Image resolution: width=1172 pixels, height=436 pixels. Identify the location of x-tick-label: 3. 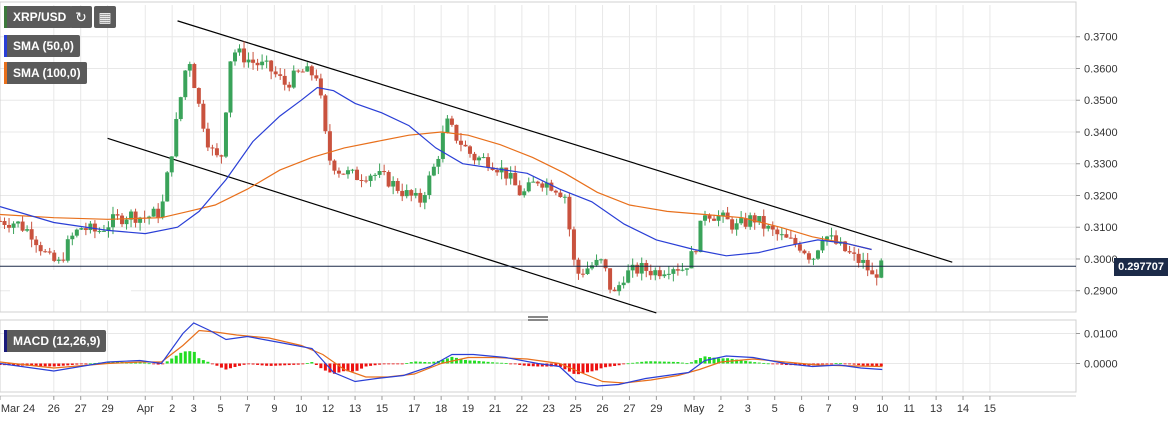
(748, 409).